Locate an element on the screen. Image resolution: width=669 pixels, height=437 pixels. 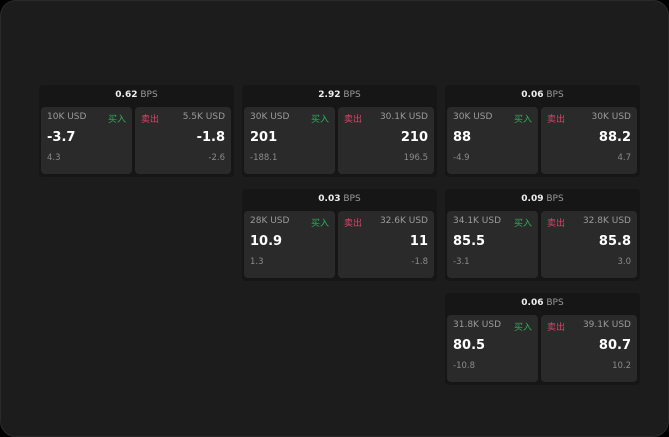
ask-size: 39.1K USD is located at coordinates (606, 325).